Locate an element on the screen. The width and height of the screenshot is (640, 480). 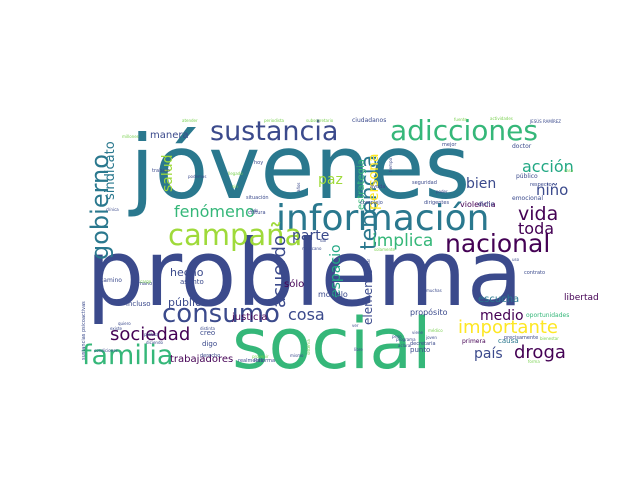
word-dar: dar is located at coordinates (323, 240).